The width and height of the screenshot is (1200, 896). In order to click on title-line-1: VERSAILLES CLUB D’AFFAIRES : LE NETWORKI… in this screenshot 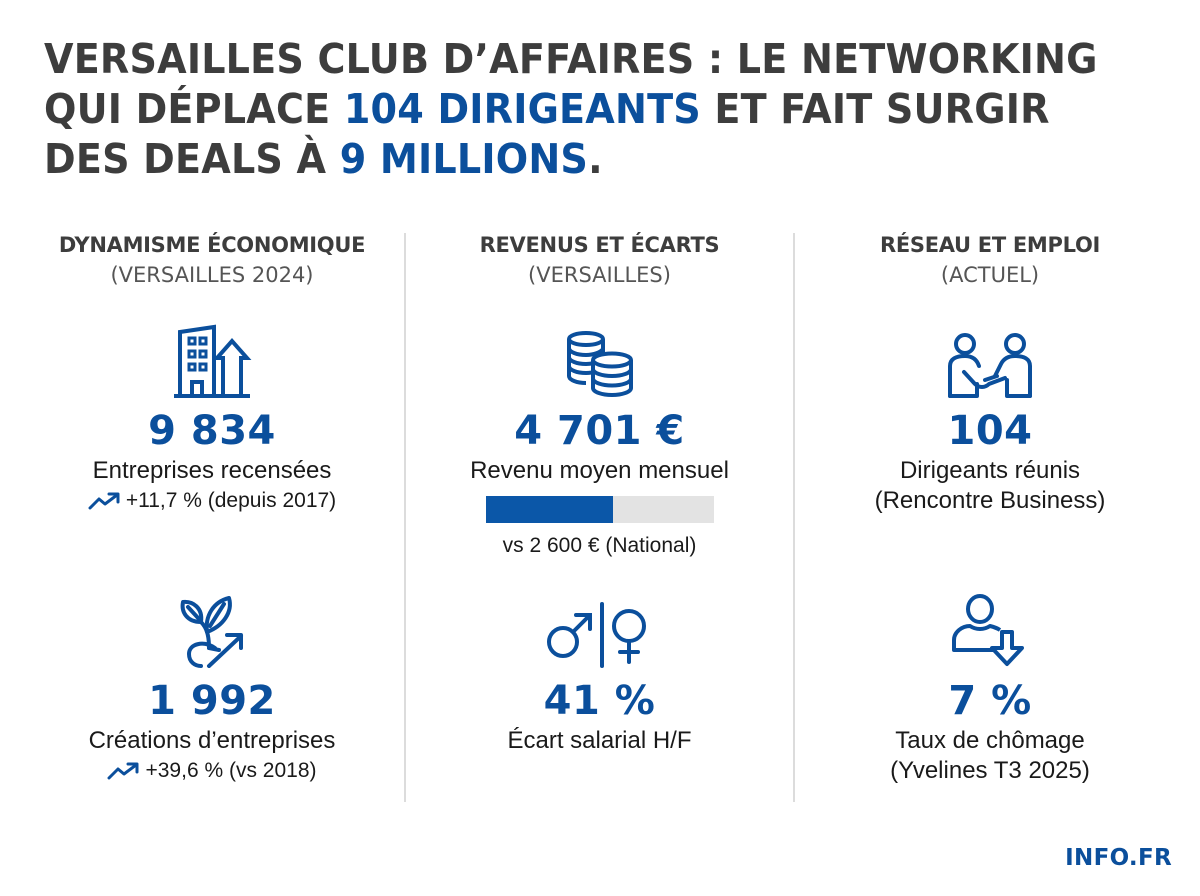, I will do `click(571, 59)`.